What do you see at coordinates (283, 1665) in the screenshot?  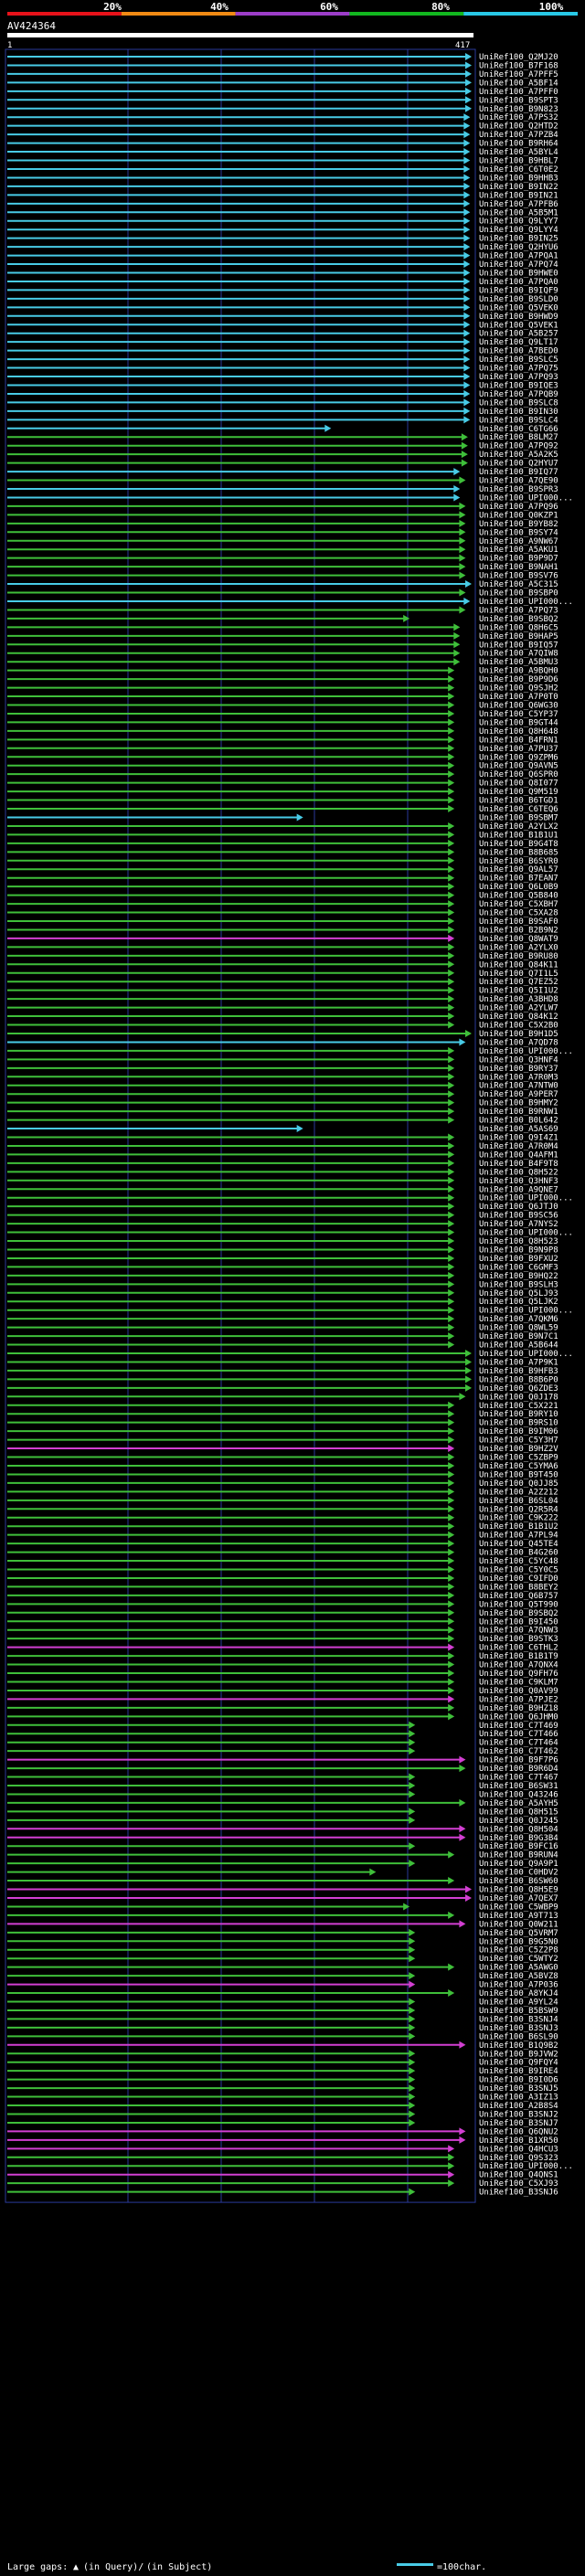 I see `hit-row: UniRef100_A7QNX4` at bounding box center [283, 1665].